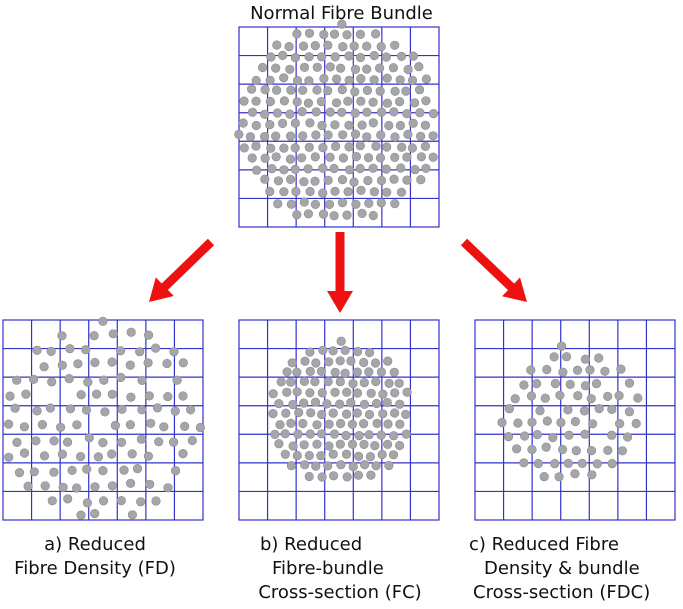 This screenshot has height=609, width=683. What do you see at coordinates (328, 568) in the screenshot?
I see `panel-b-caption-line2: Fibre-bundle` at bounding box center [328, 568].